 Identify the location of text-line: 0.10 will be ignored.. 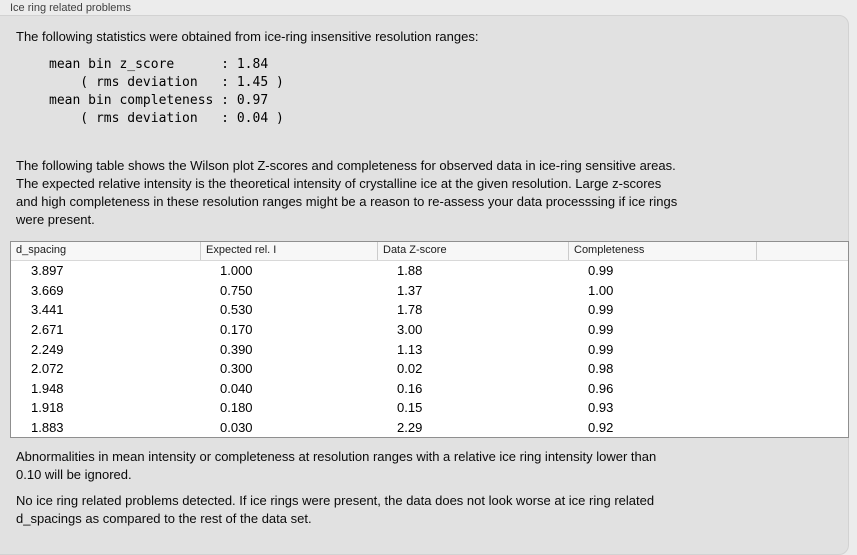
(74, 474).